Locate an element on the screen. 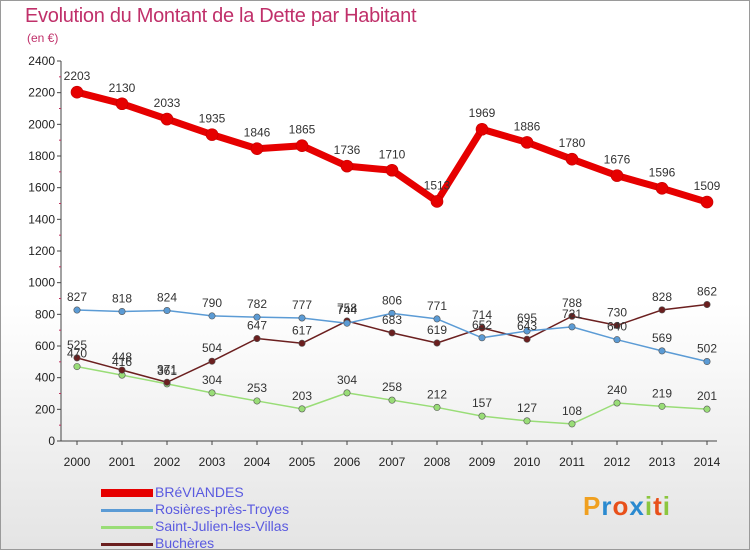 The image size is (750, 550). y-tick-label: 200 is located at coordinates (45, 409).